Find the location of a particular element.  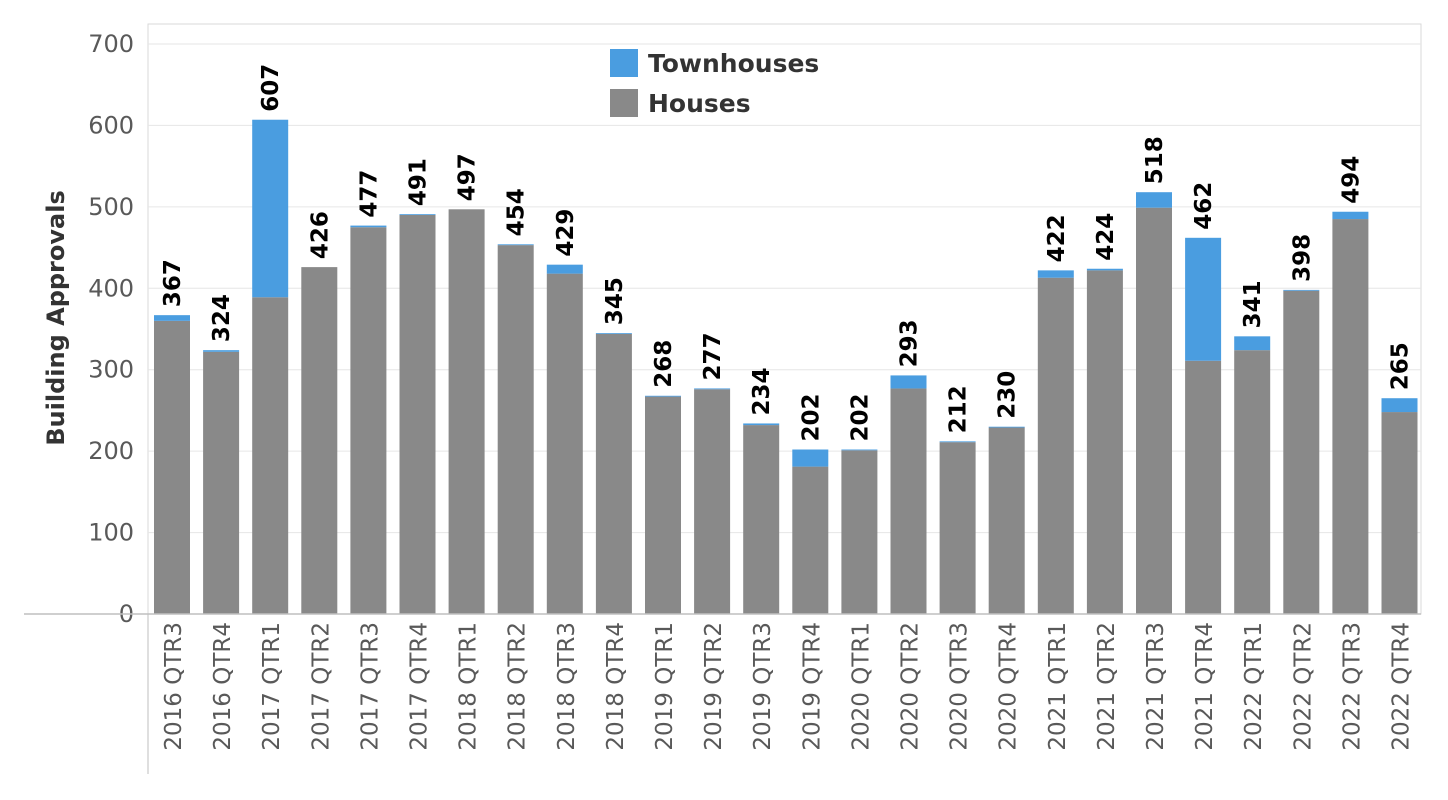

y-axis-title: Building Approvals is located at coordinates (56, 317).